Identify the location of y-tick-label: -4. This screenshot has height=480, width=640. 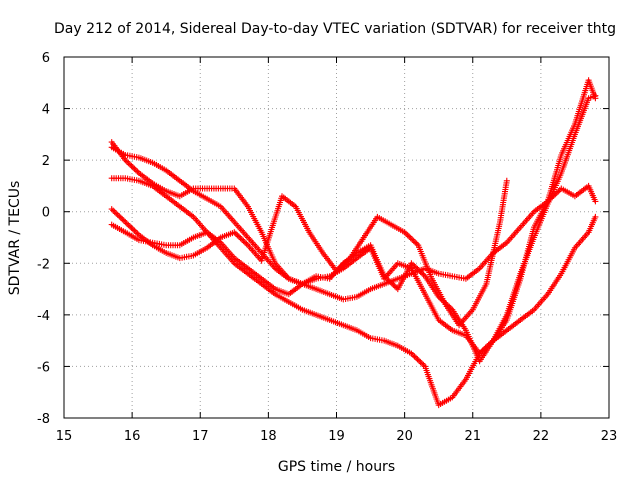
(43, 316).